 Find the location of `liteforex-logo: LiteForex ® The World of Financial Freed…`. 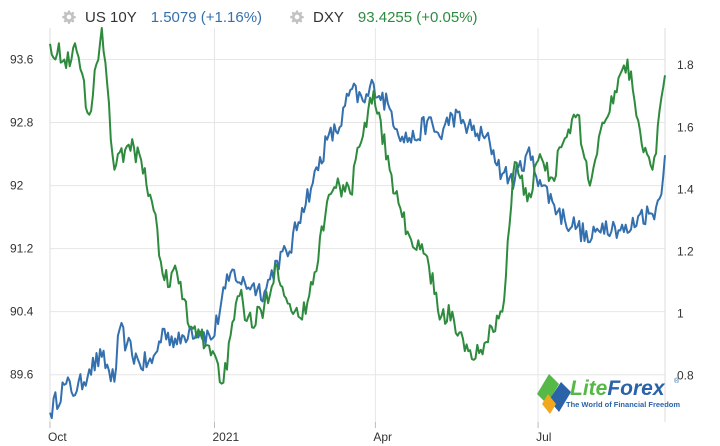

liteforex-logo: LiteForex ® The World of Financial Freed… is located at coordinates (608, 394).